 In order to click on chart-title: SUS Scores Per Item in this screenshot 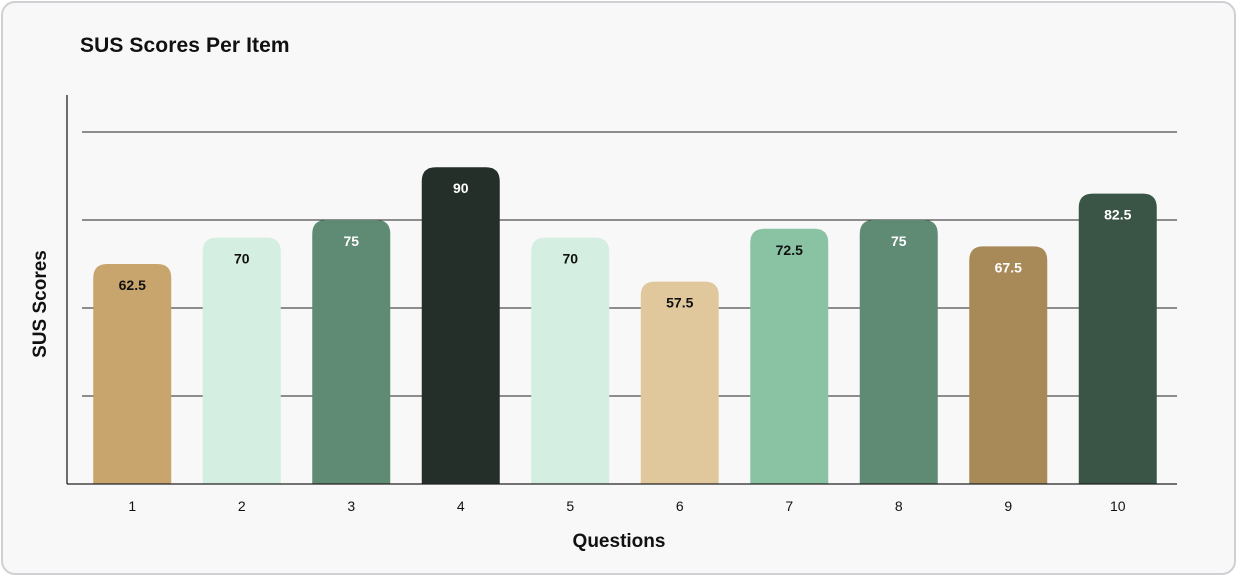, I will do `click(185, 45)`.